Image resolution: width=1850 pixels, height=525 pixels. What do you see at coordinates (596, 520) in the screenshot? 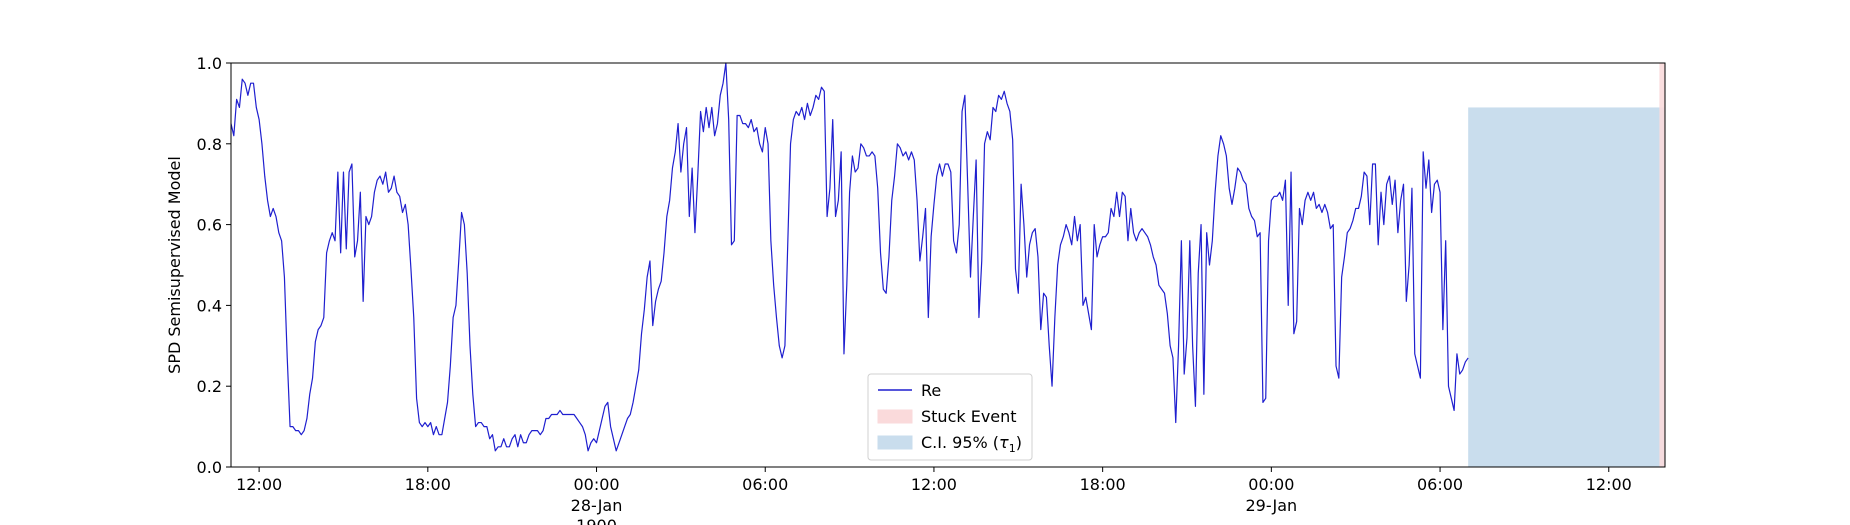
I see `x-tick-year-label: 1900` at bounding box center [596, 520].